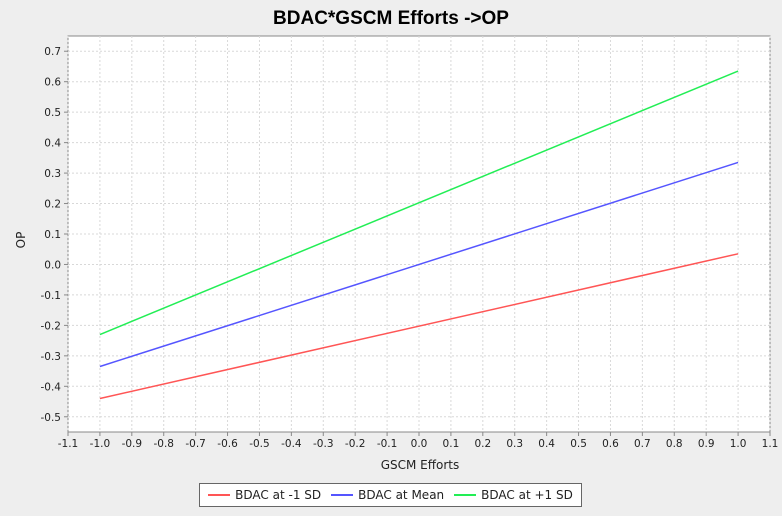  What do you see at coordinates (291, 444) in the screenshot?
I see `x-tick-label: -0.4` at bounding box center [291, 444].